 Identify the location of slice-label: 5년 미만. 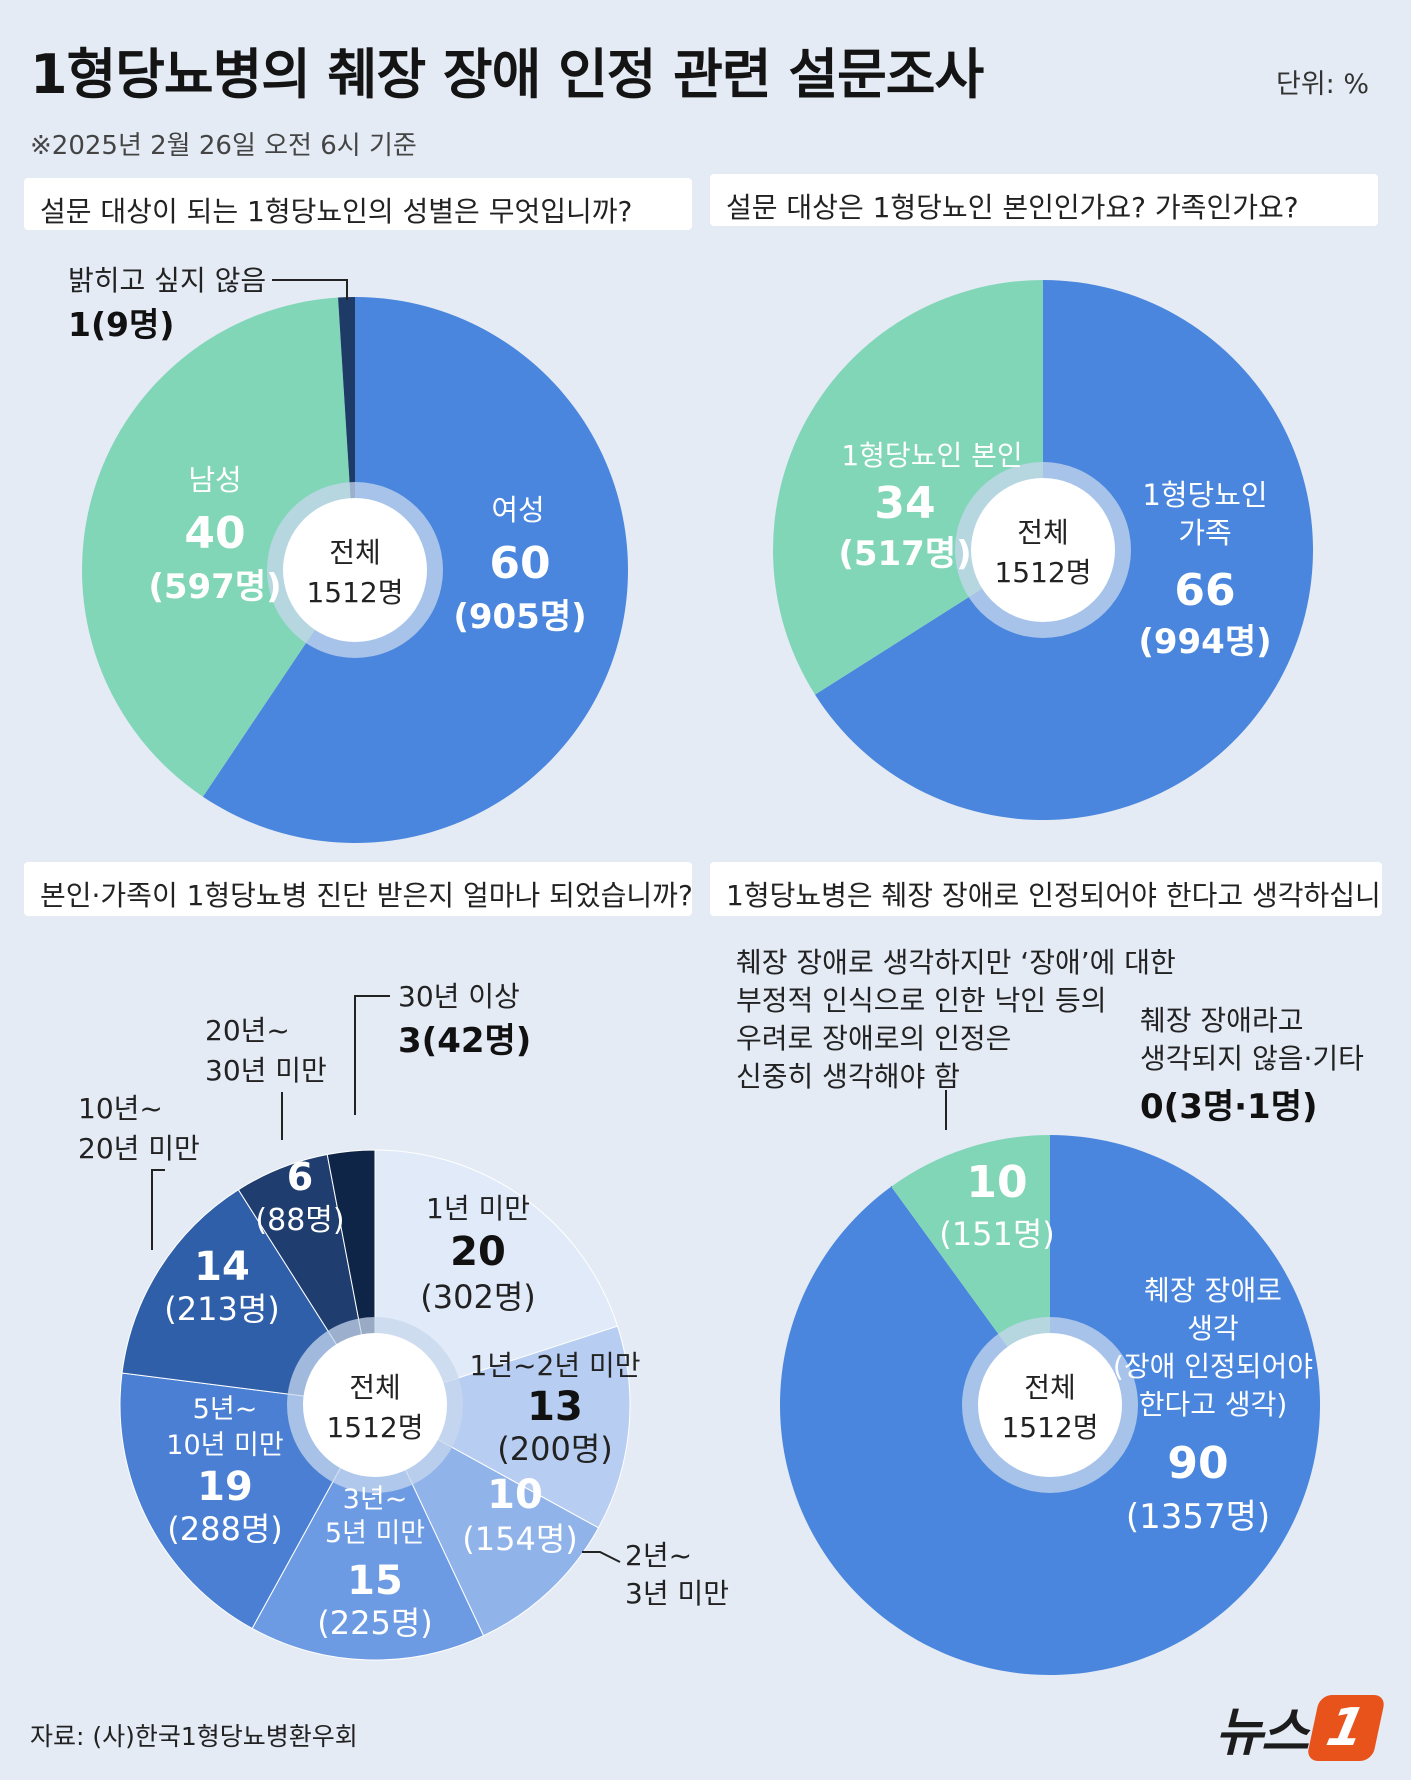
(375, 1533).